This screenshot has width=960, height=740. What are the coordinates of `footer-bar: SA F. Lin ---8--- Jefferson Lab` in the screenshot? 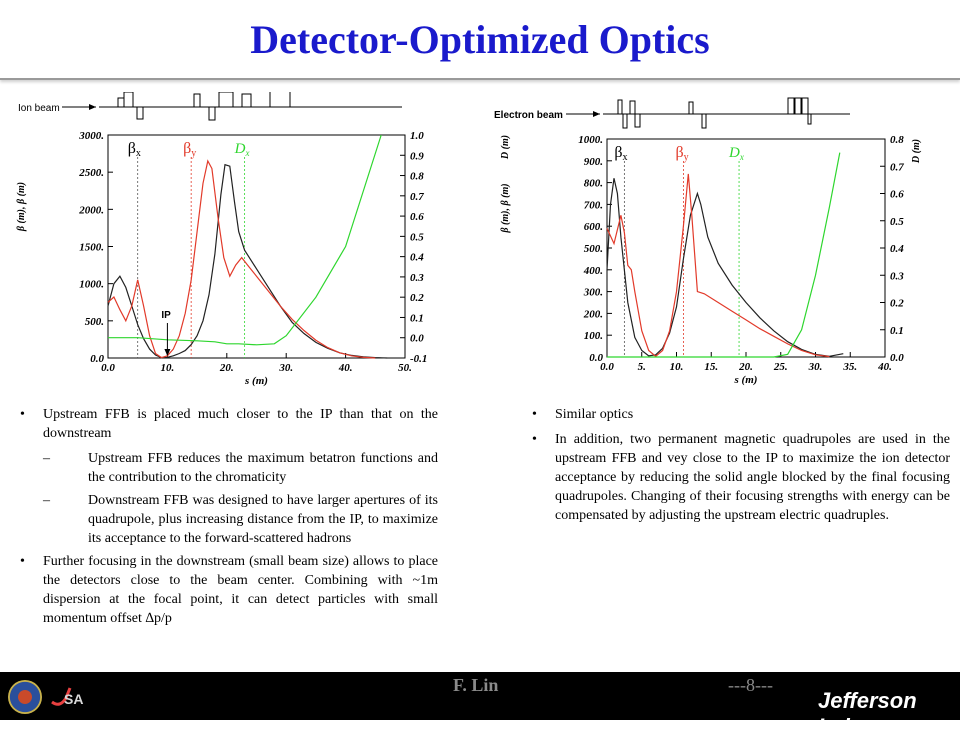 It's located at (480, 705).